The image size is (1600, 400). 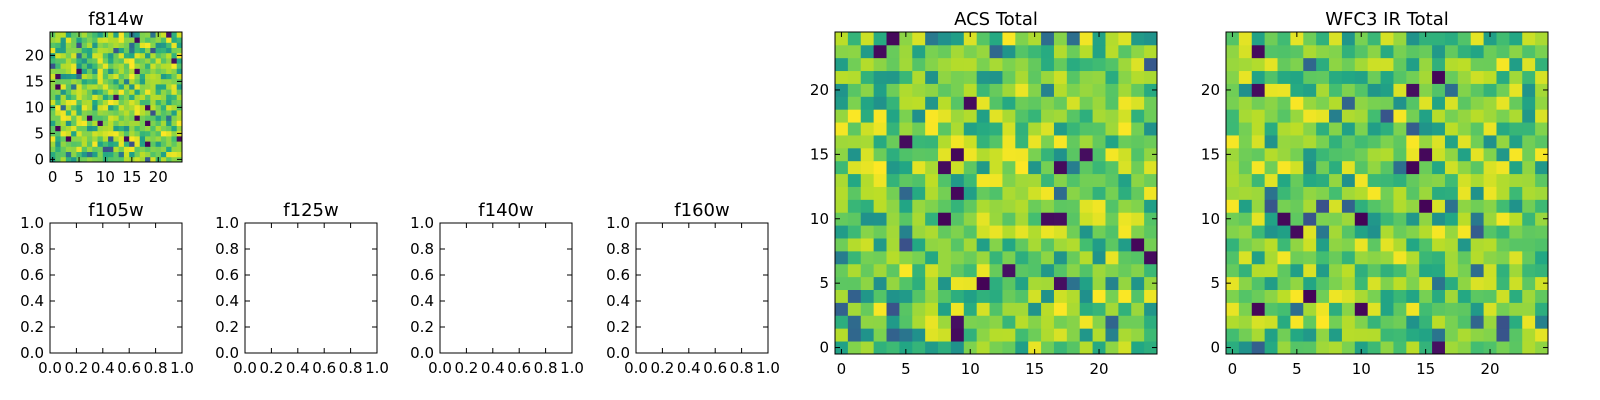 What do you see at coordinates (970, 369) in the screenshot?
I see `x-tick-label: 10` at bounding box center [970, 369].